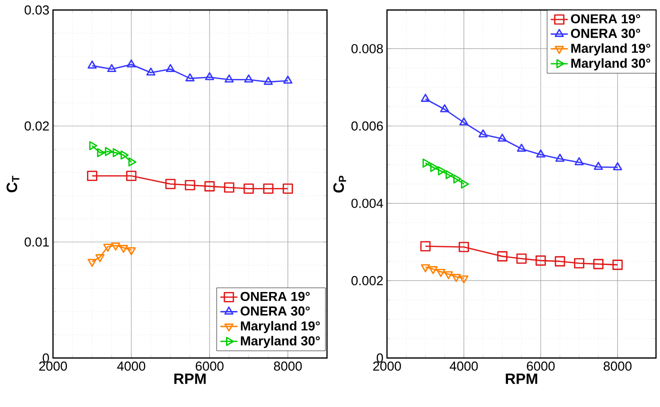 The width and height of the screenshot is (660, 407). Describe the element at coordinates (36, 10) in the screenshot. I see `y-tick-label: 0.03` at that location.